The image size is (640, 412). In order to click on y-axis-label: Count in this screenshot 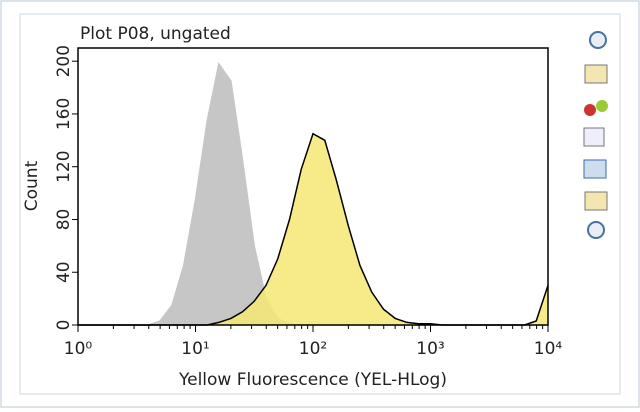, I will do `click(32, 185)`.